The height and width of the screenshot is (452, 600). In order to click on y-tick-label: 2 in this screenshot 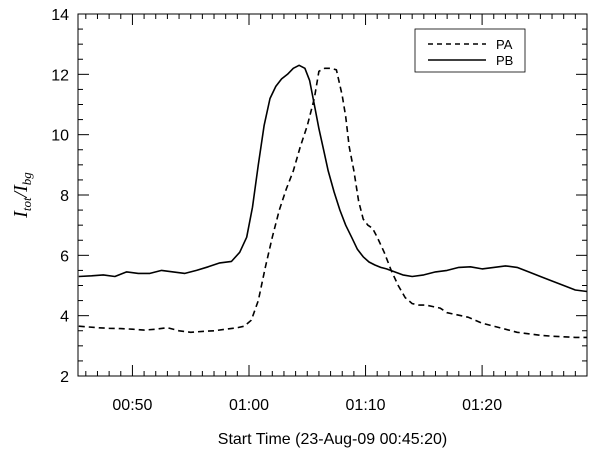, I will do `click(64, 377)`.